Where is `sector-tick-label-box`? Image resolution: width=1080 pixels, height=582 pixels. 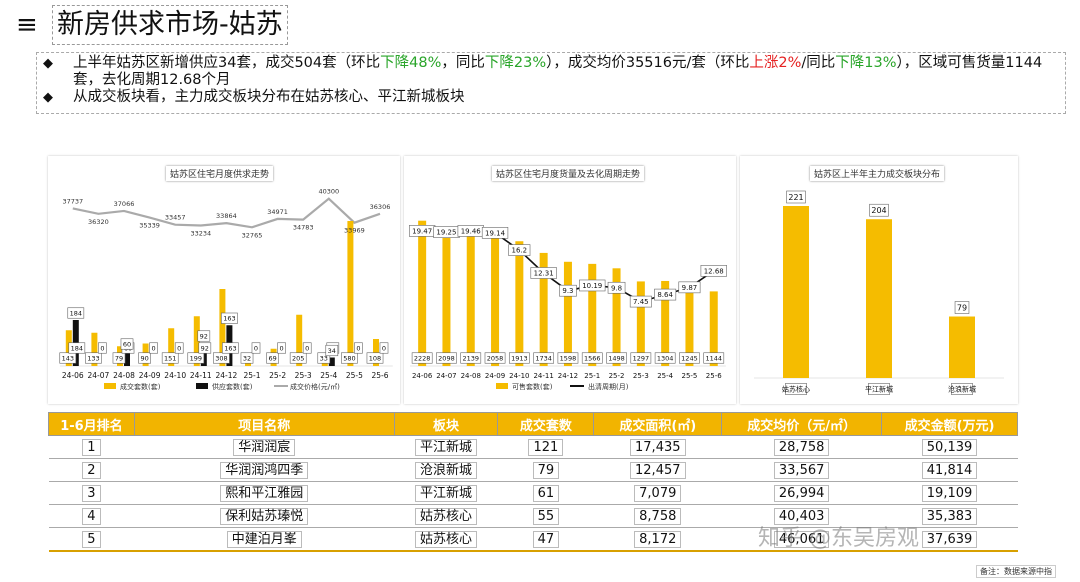 sector-tick-label-box is located at coordinates (879, 389).